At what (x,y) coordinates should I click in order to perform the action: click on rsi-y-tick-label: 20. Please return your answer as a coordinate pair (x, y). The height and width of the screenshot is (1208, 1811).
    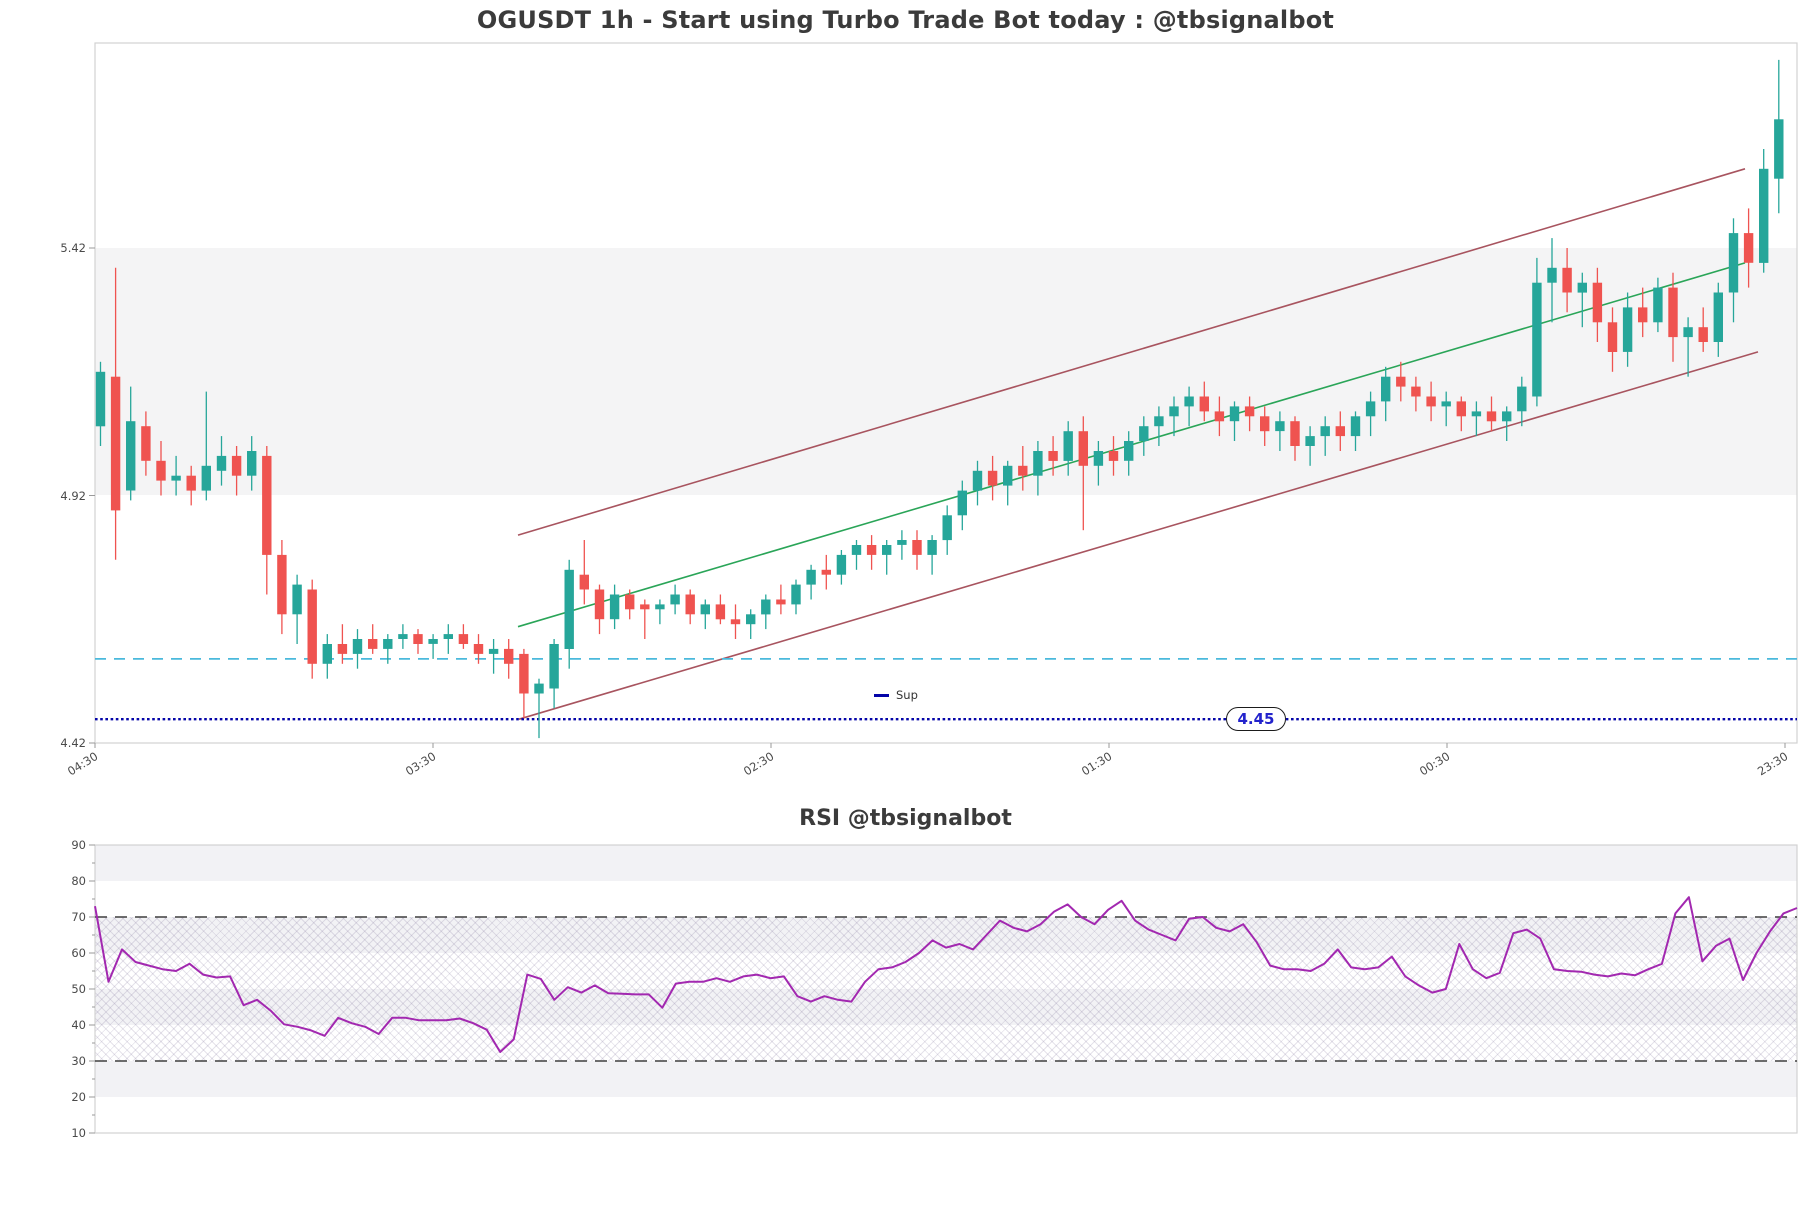
    Looking at the image, I should click on (78, 1097).